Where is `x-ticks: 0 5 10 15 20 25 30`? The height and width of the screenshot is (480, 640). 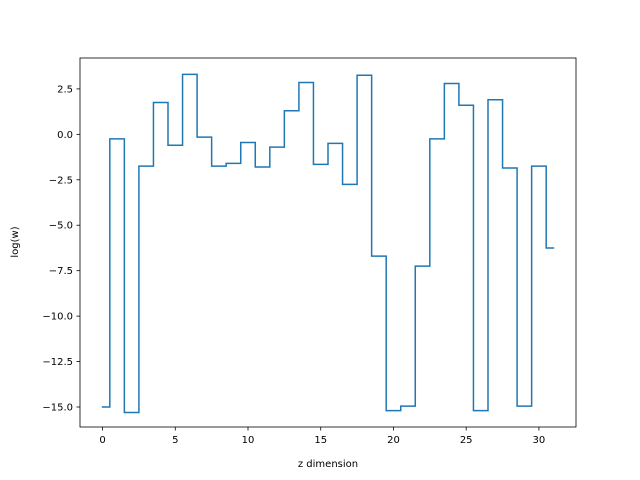 x-ticks: 0 5 10 15 20 25 30 is located at coordinates (322, 436).